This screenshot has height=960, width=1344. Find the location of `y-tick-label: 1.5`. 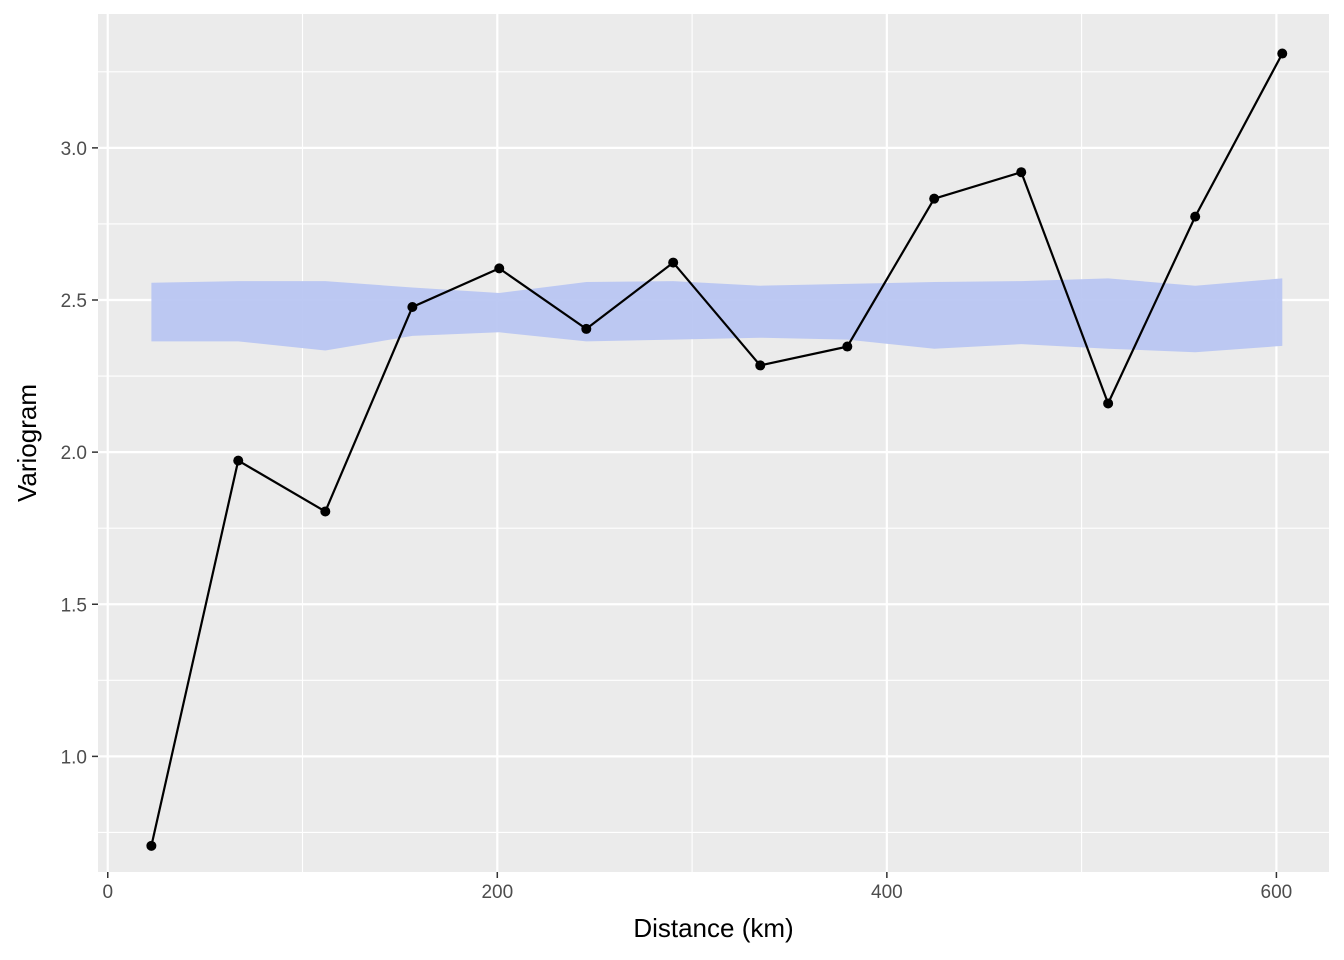

y-tick-label: 1.5 is located at coordinates (74, 605).